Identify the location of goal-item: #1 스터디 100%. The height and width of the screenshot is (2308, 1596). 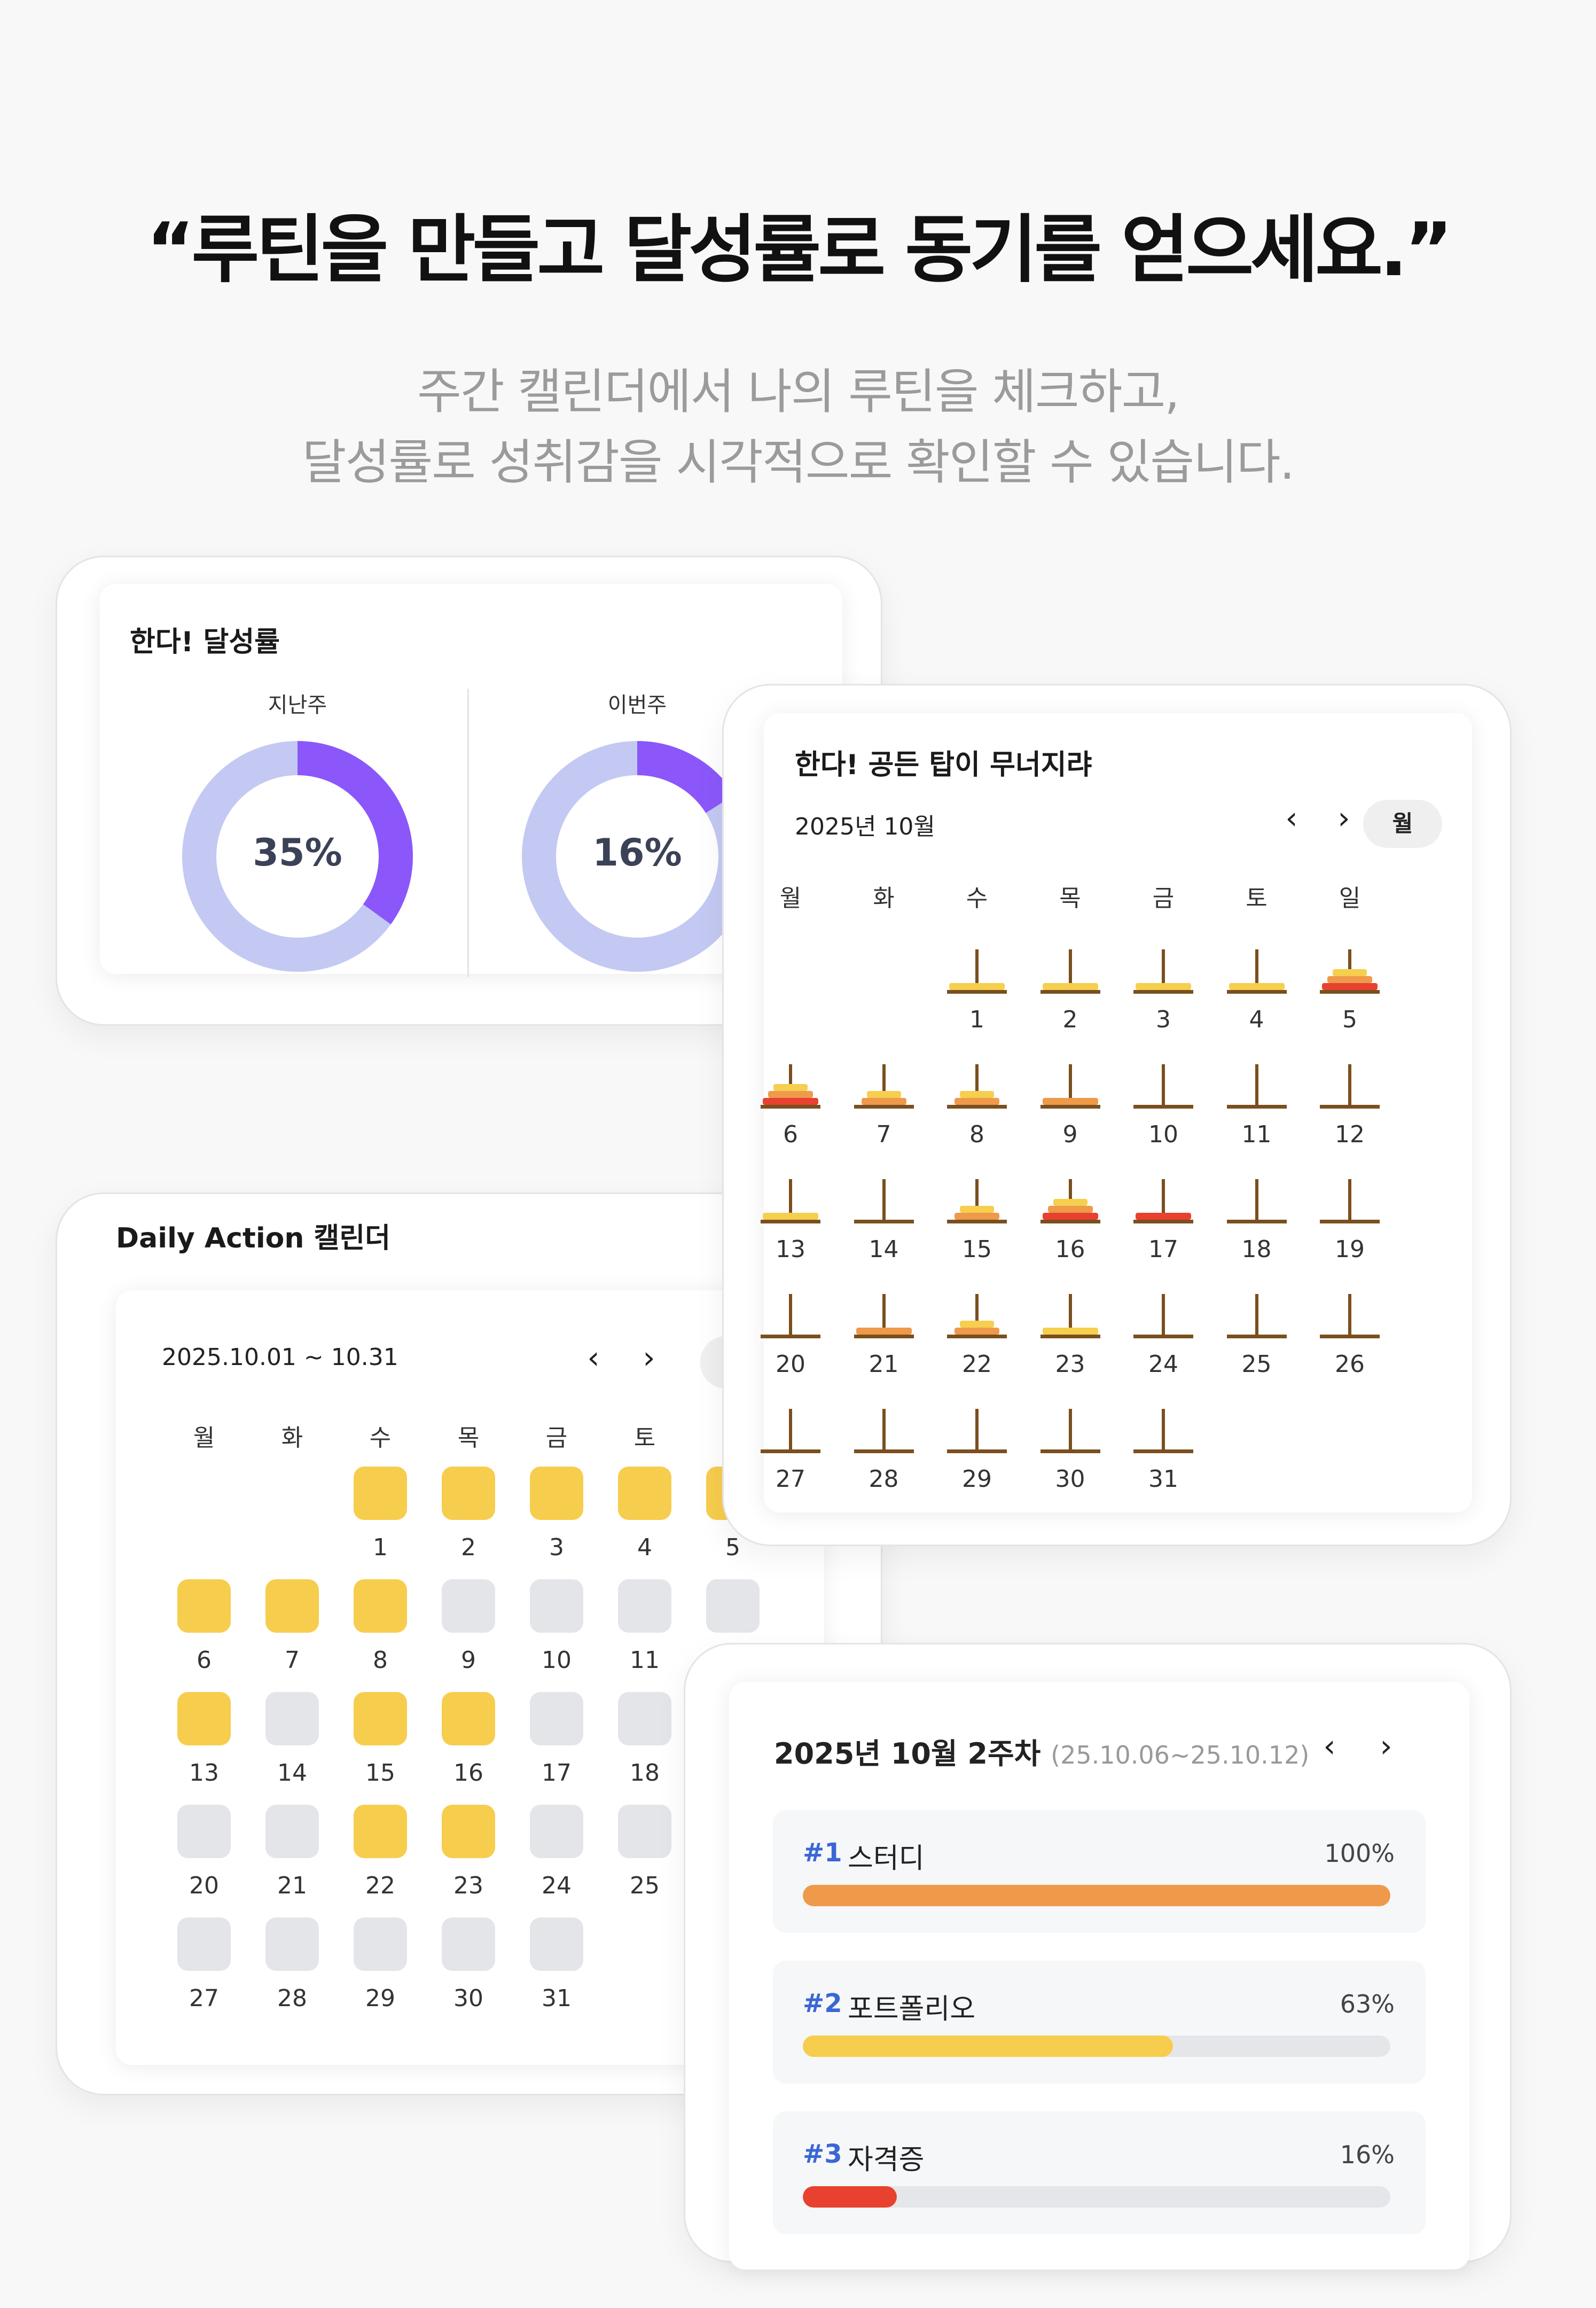
(1099, 1871).